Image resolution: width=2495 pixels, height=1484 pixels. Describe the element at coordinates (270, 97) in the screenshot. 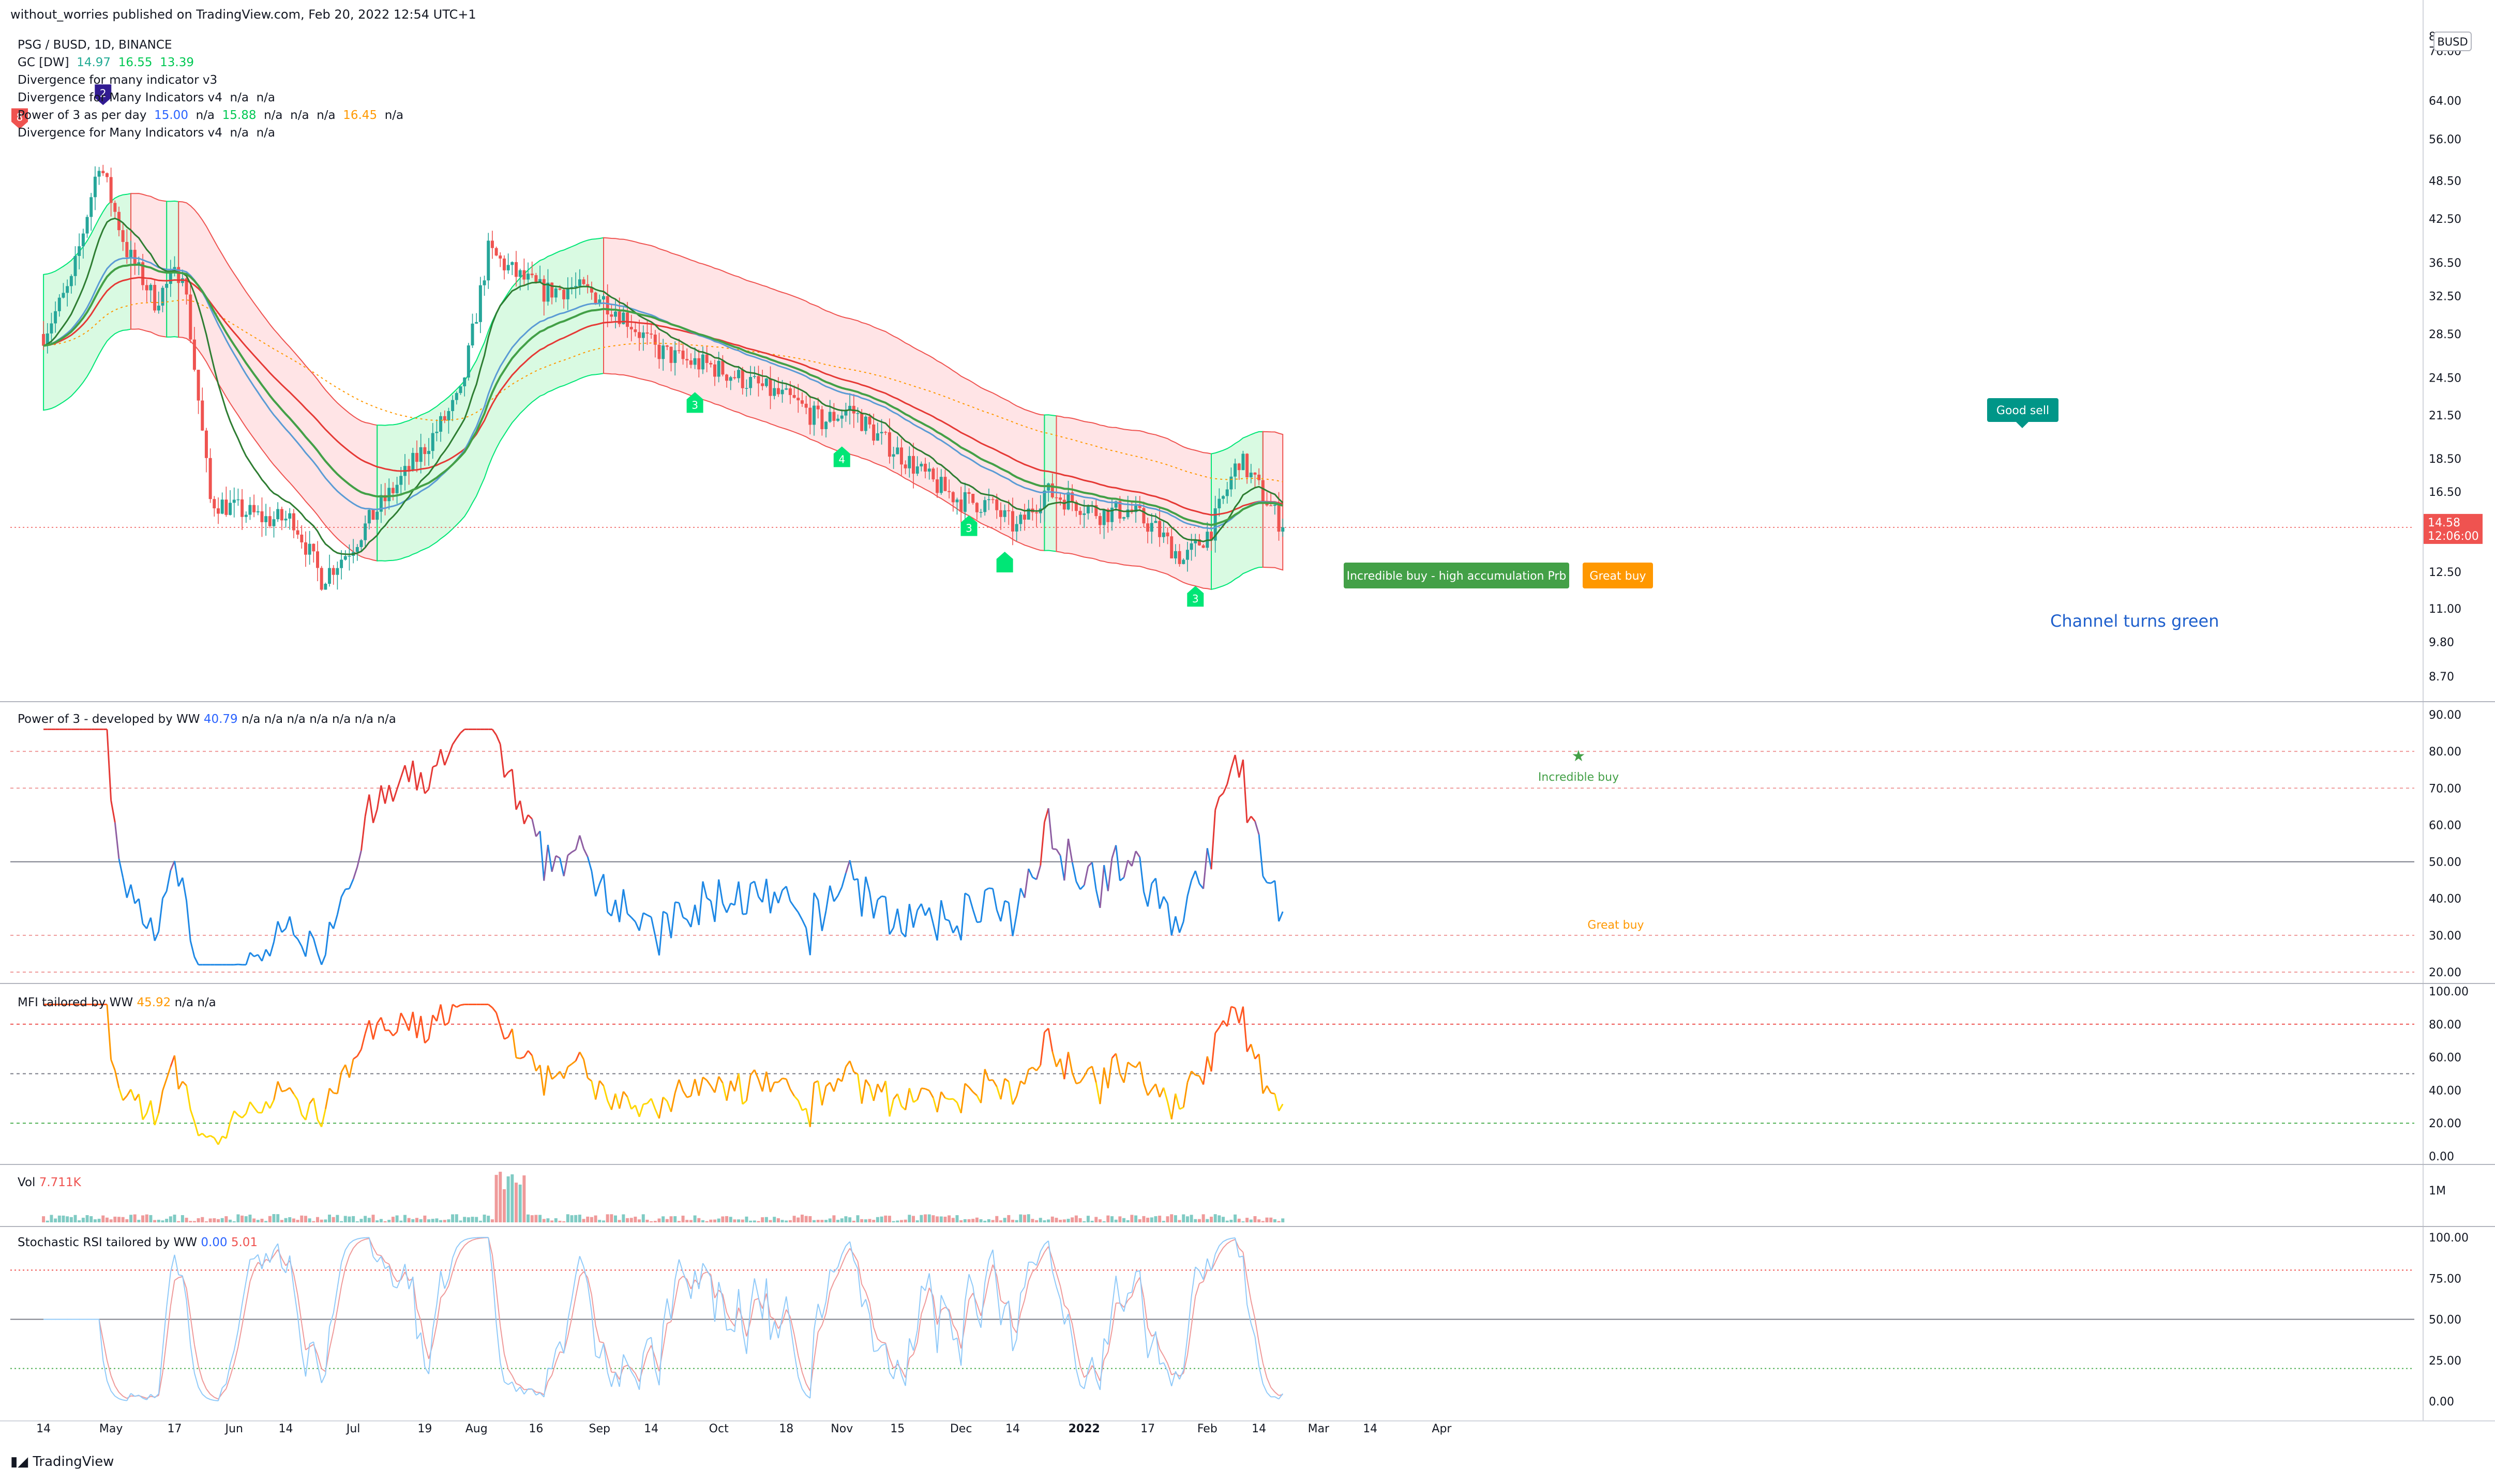

I see `legend-value: n/a` at that location.